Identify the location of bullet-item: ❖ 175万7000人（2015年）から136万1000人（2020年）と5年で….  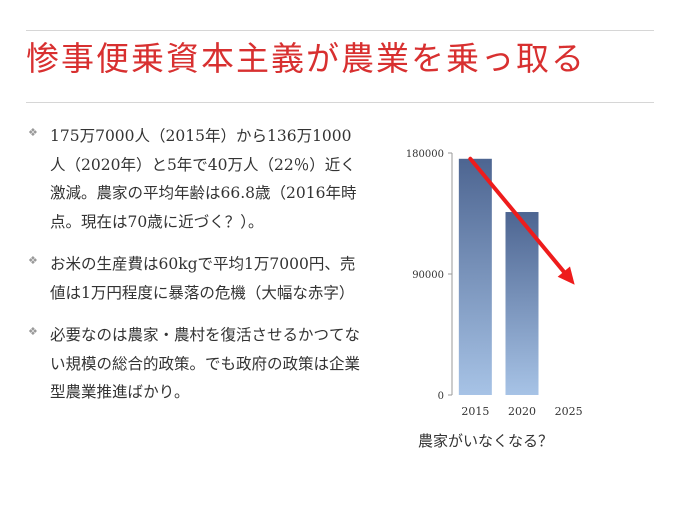
(192, 179).